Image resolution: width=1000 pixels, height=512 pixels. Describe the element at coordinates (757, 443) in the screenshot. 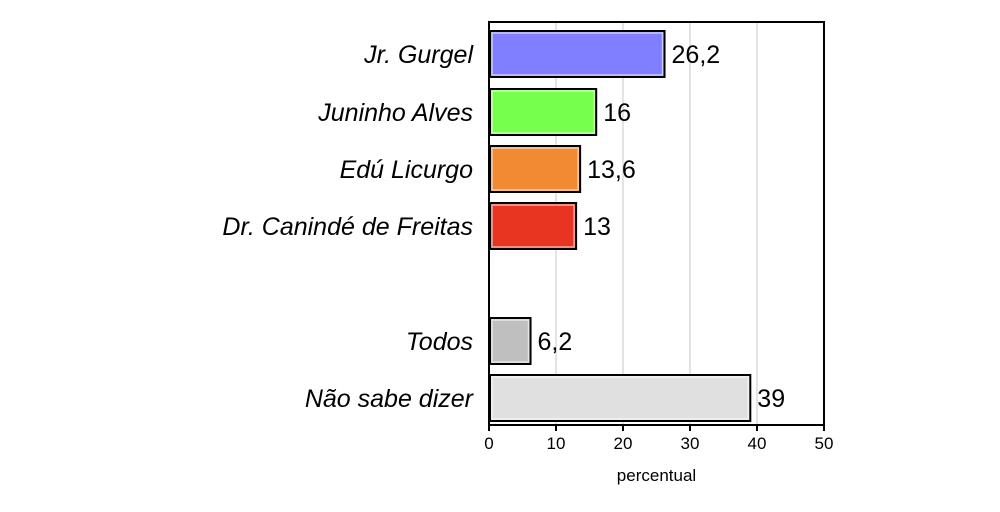

I see `tick-label: 40` at that location.